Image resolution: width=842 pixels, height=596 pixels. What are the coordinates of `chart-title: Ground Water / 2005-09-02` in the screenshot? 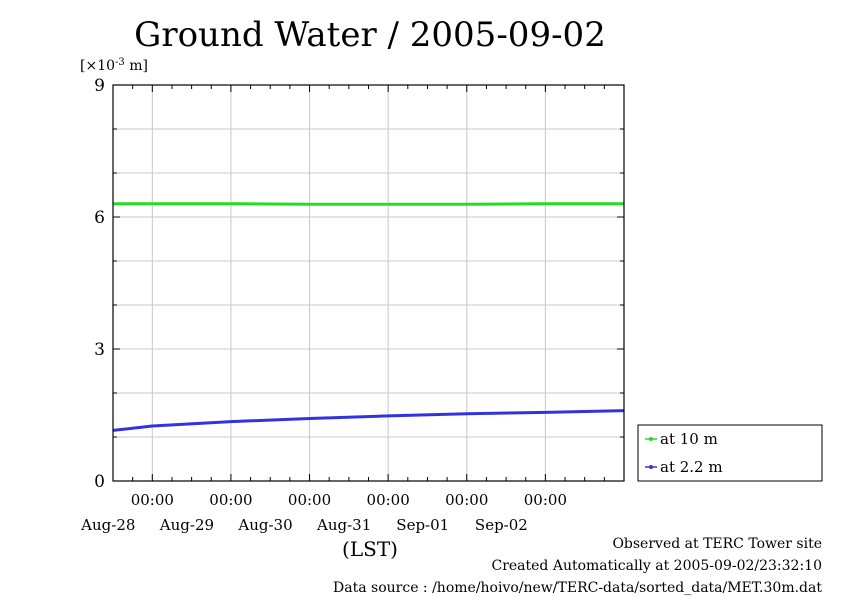 It's located at (370, 35).